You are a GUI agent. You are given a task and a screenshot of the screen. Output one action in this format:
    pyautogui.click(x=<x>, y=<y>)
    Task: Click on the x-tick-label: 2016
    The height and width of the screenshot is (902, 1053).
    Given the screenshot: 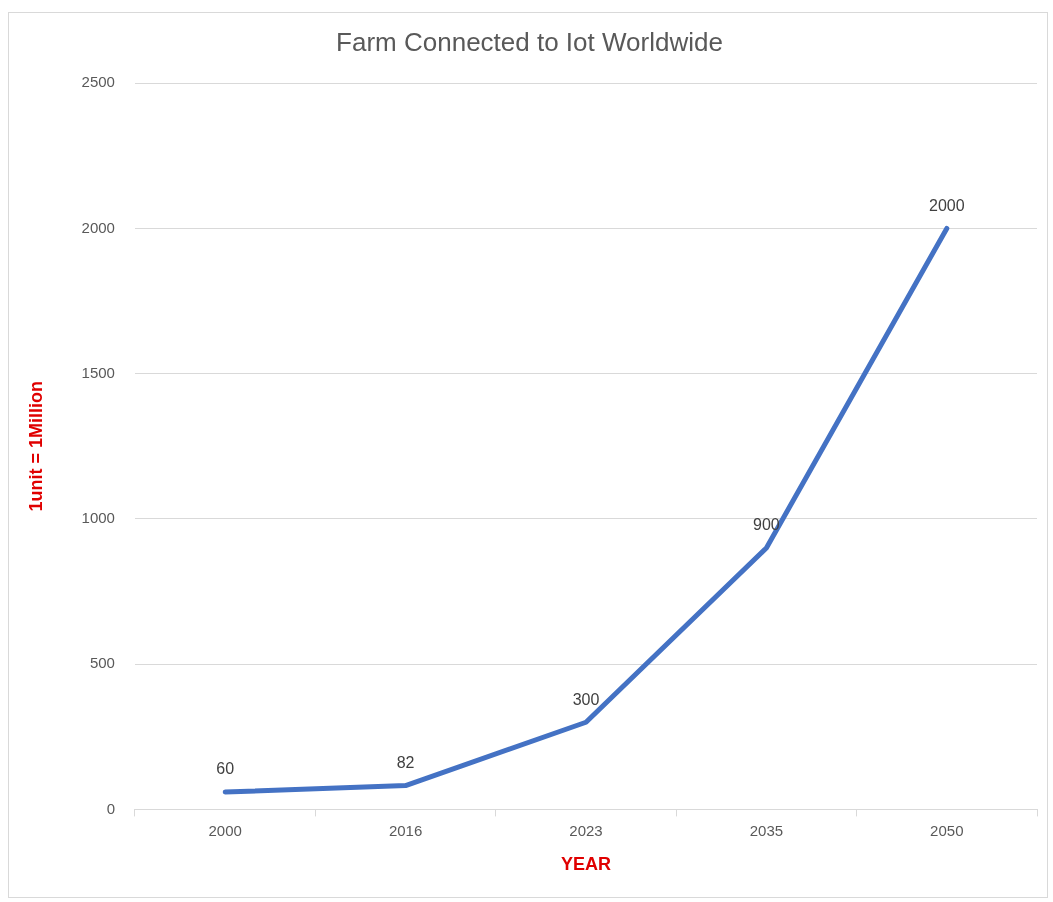 What is the action you would take?
    pyautogui.click(x=405, y=830)
    